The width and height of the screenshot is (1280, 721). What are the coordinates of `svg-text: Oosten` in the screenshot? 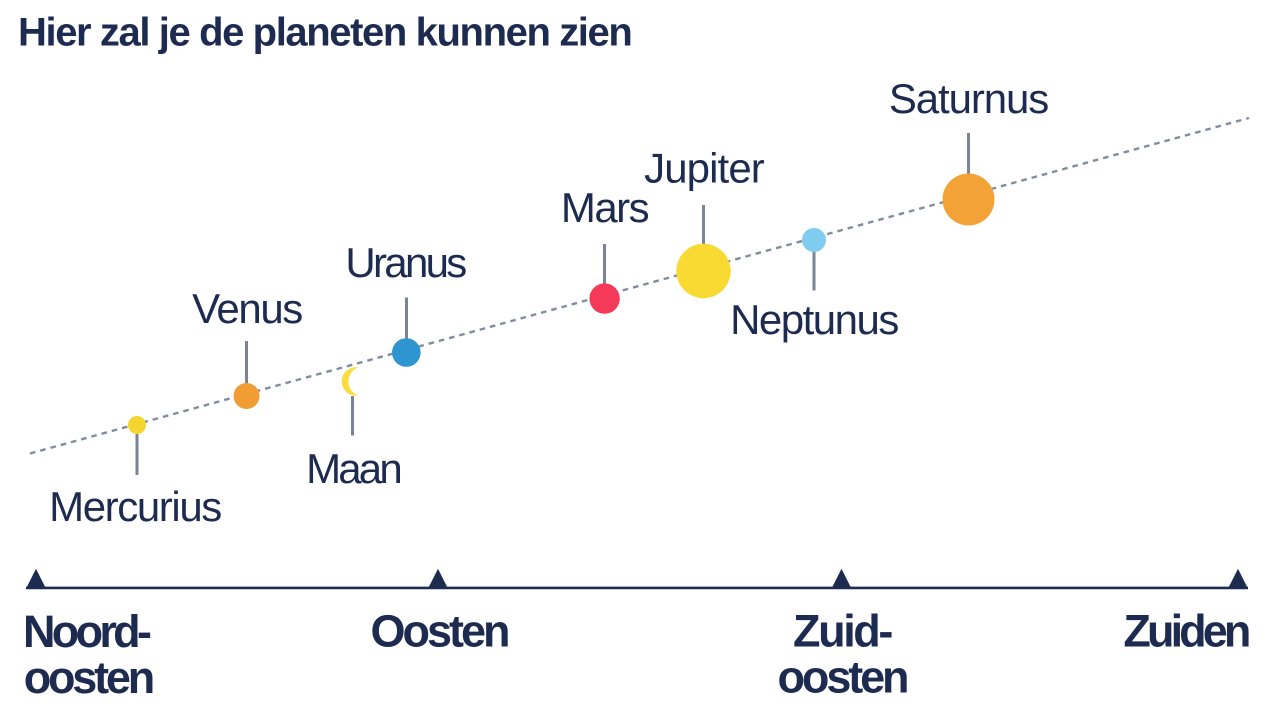 It's located at (439, 630).